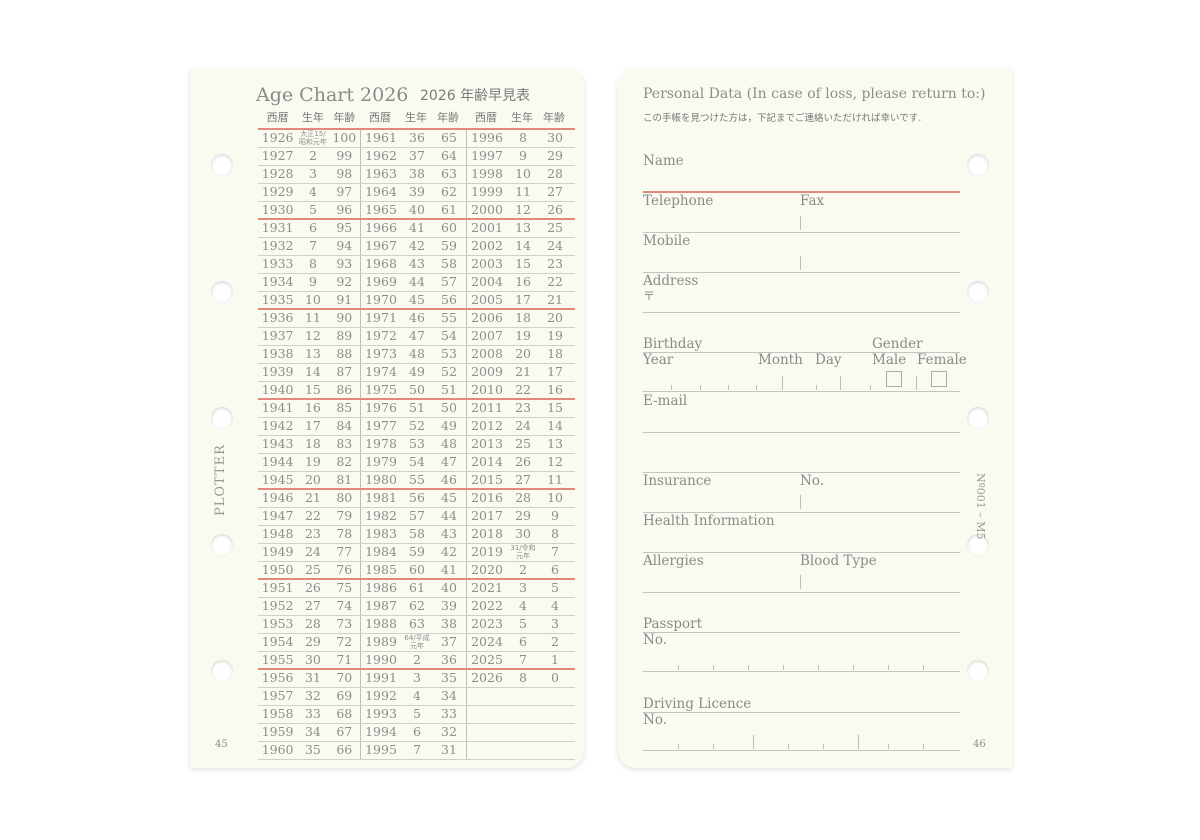  What do you see at coordinates (555, 641) in the screenshot?
I see `age: 2` at bounding box center [555, 641].